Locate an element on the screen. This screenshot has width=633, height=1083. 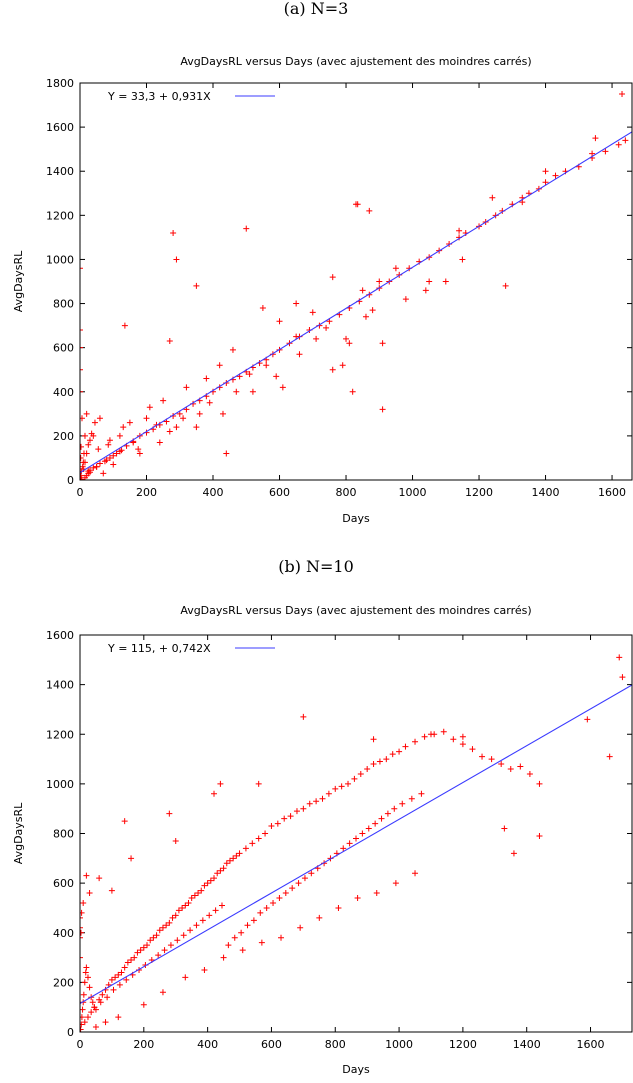
y-tick-label: 1400 is located at coordinates (60, 685).